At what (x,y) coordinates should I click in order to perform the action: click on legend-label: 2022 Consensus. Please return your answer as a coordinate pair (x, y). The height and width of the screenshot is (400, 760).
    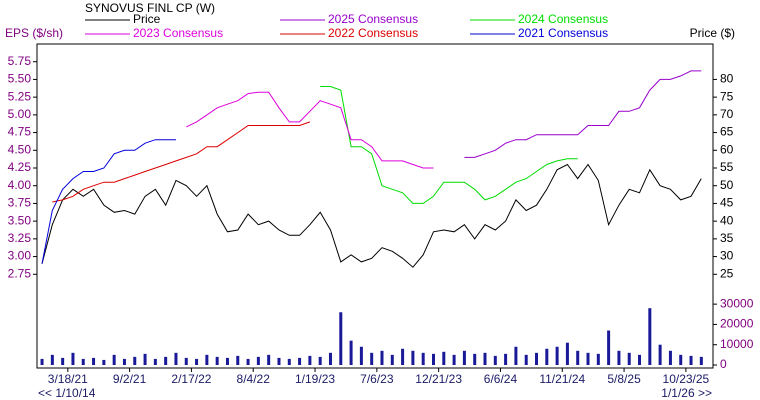
    Looking at the image, I should click on (373, 33).